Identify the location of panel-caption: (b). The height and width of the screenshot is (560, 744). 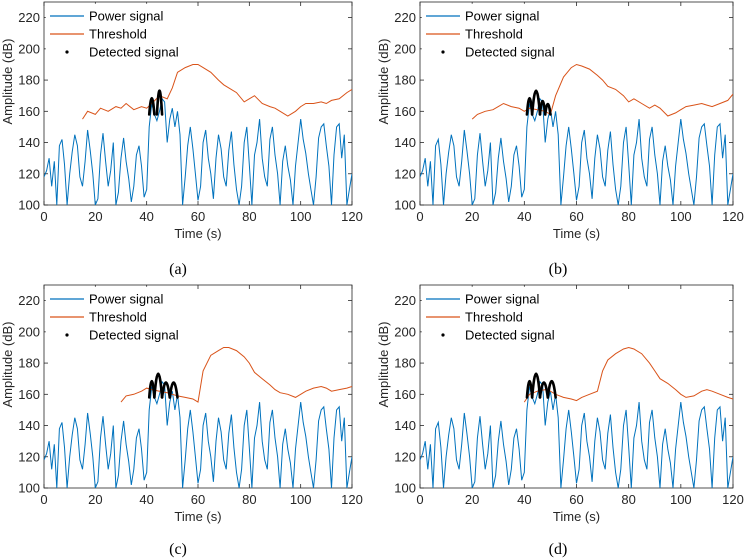
(558, 269).